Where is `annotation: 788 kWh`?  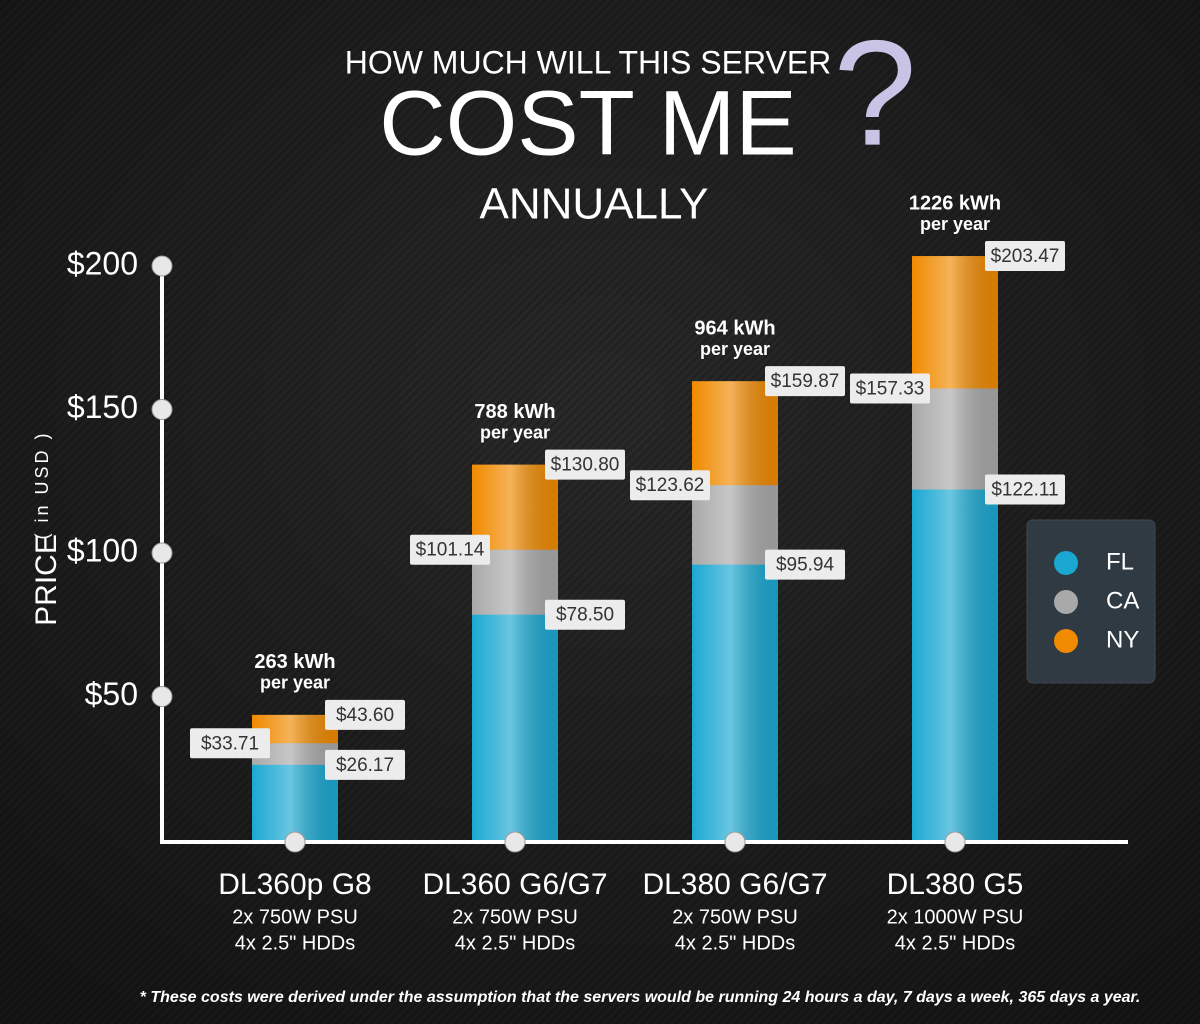 annotation: 788 kWh is located at coordinates (514, 412).